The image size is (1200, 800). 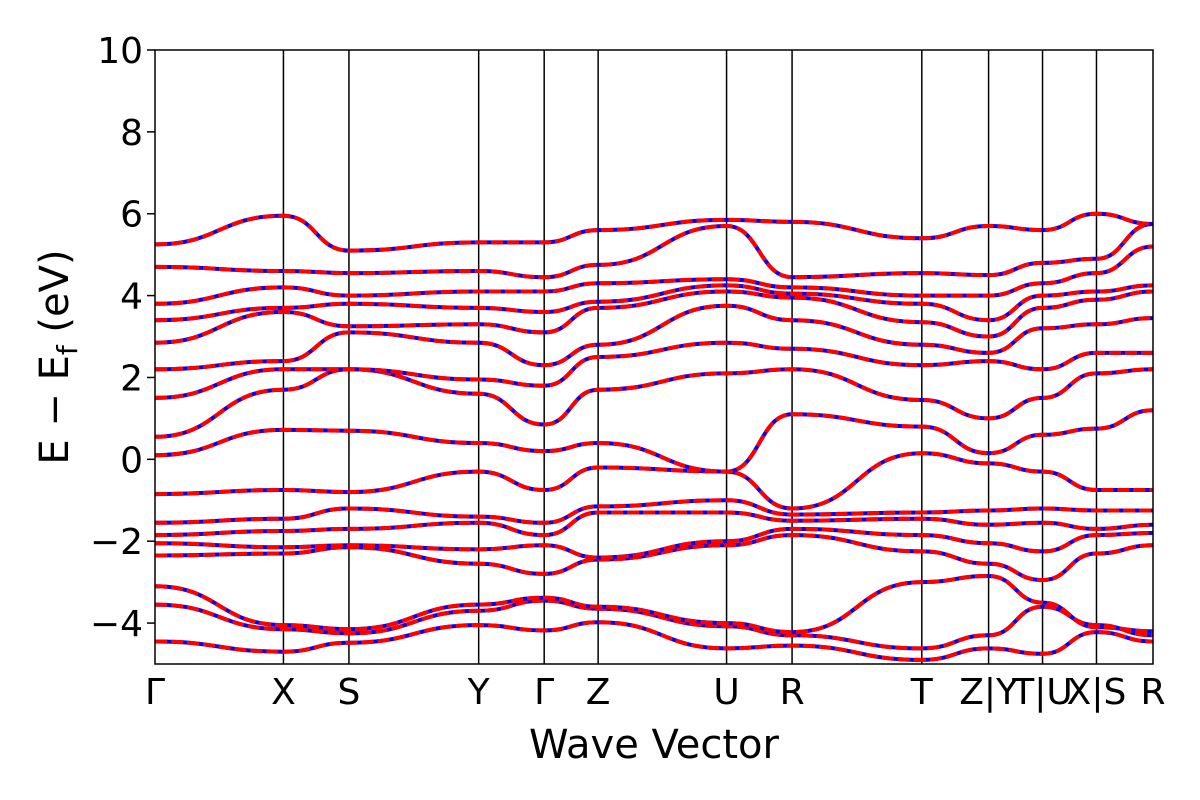 What do you see at coordinates (544, 692) in the screenshot?
I see `x-tick-label-4: Γ` at bounding box center [544, 692].